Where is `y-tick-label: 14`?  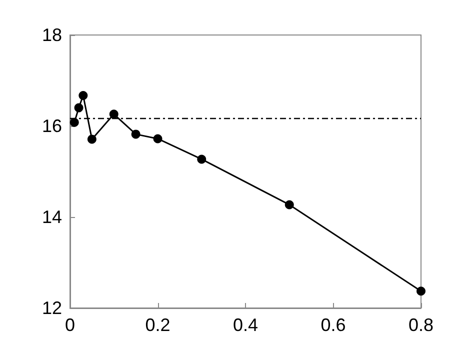
y-tick-label: 14 is located at coordinates (52, 217).